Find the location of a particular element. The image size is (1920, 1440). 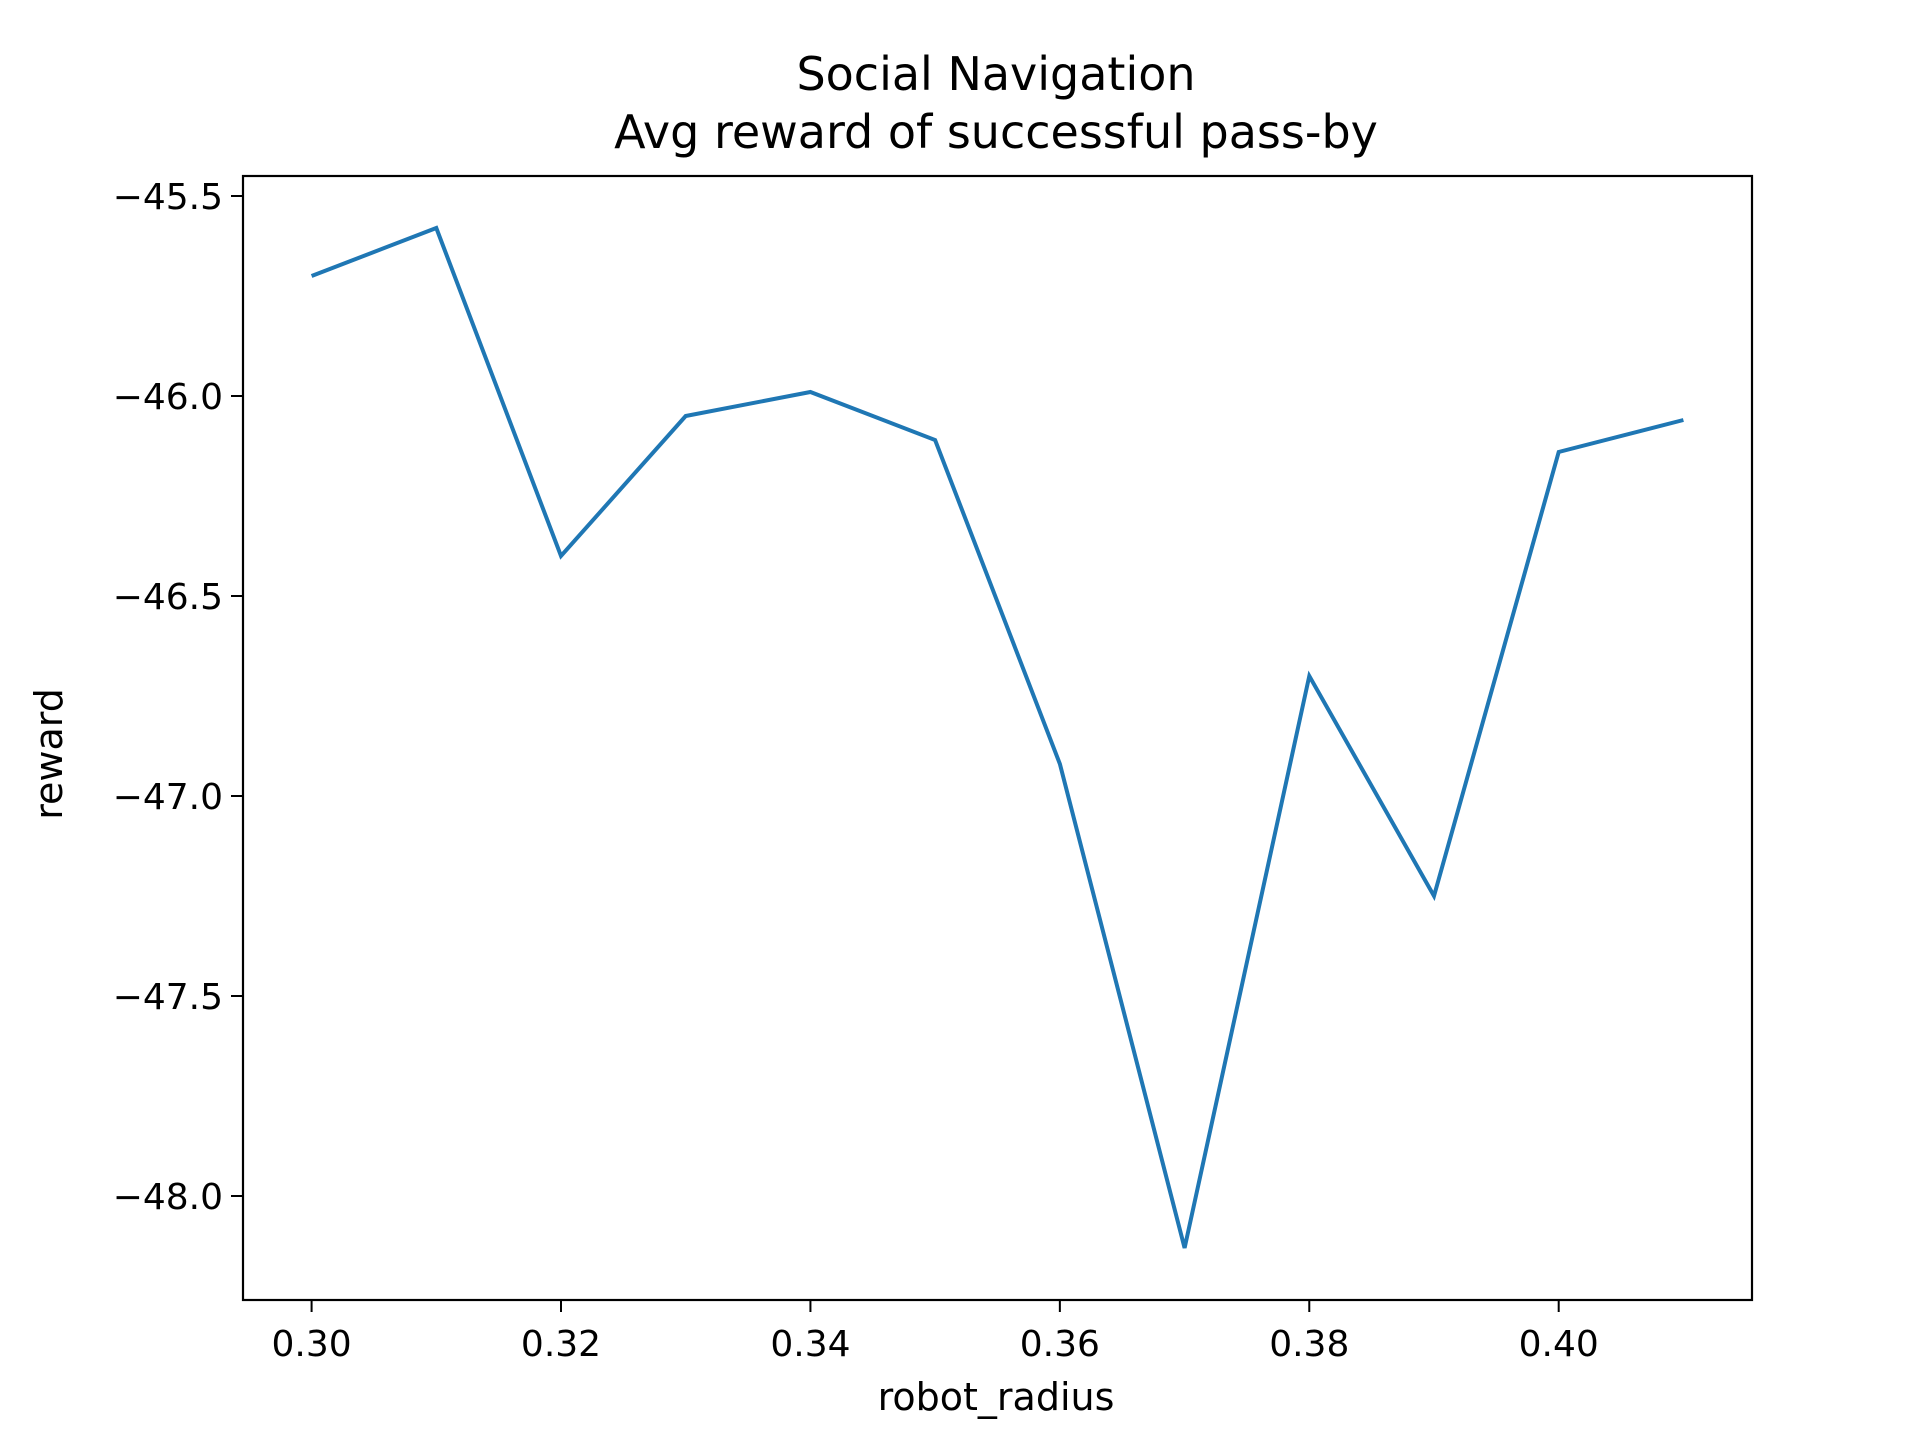

y-axis: −45.5 −46.0 −46.5 −47.0 −47.5 −48.0 is located at coordinates (178, 697).